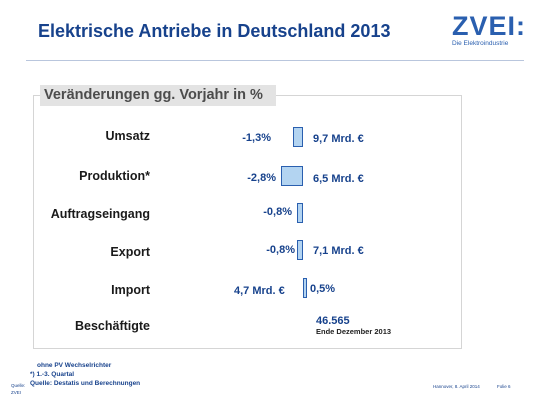 The height and width of the screenshot is (400, 533). I want to click on volume-label-umsatz: 9,7 Mrd. €, so click(338, 139).